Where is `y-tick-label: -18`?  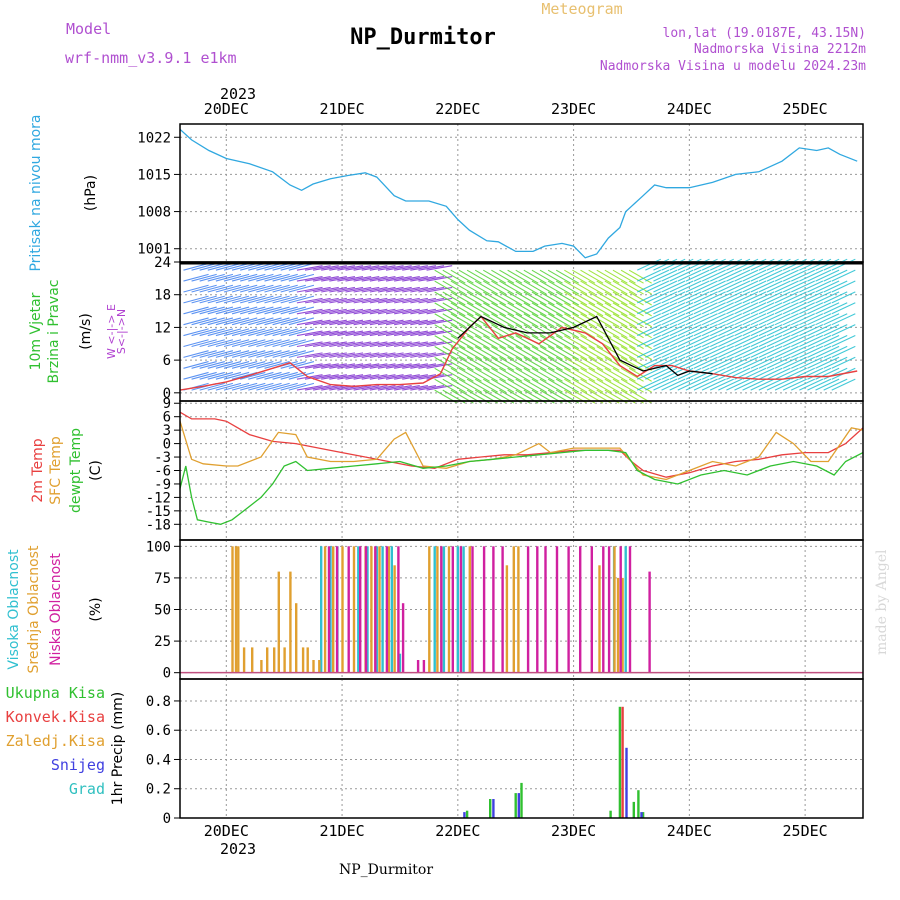 y-tick-label: -18 is located at coordinates (158, 525).